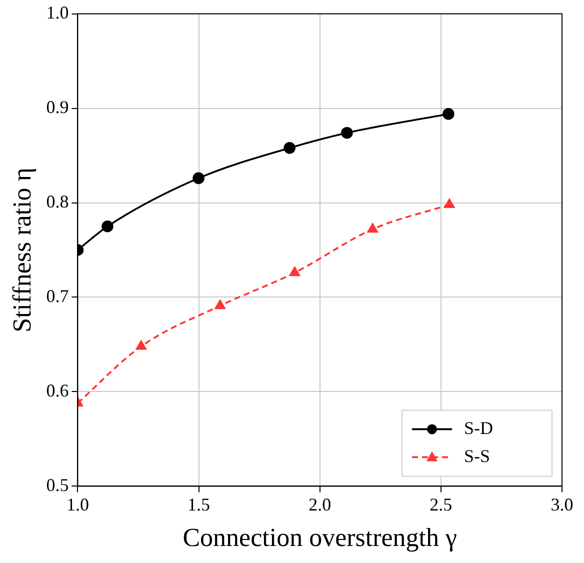 The image size is (584, 563). I want to click on y-tick-label: 0.8, so click(57, 201).